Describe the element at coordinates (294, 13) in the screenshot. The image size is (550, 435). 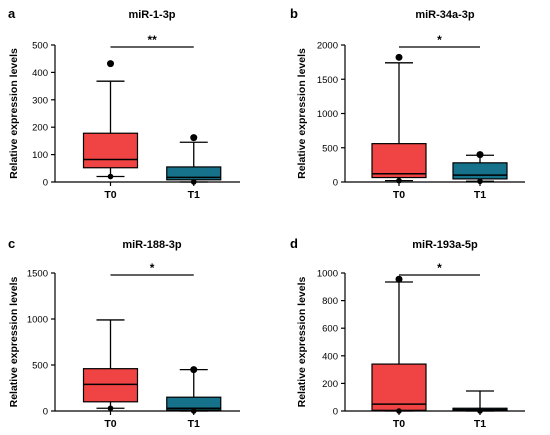
I see `panel-letter: b` at that location.